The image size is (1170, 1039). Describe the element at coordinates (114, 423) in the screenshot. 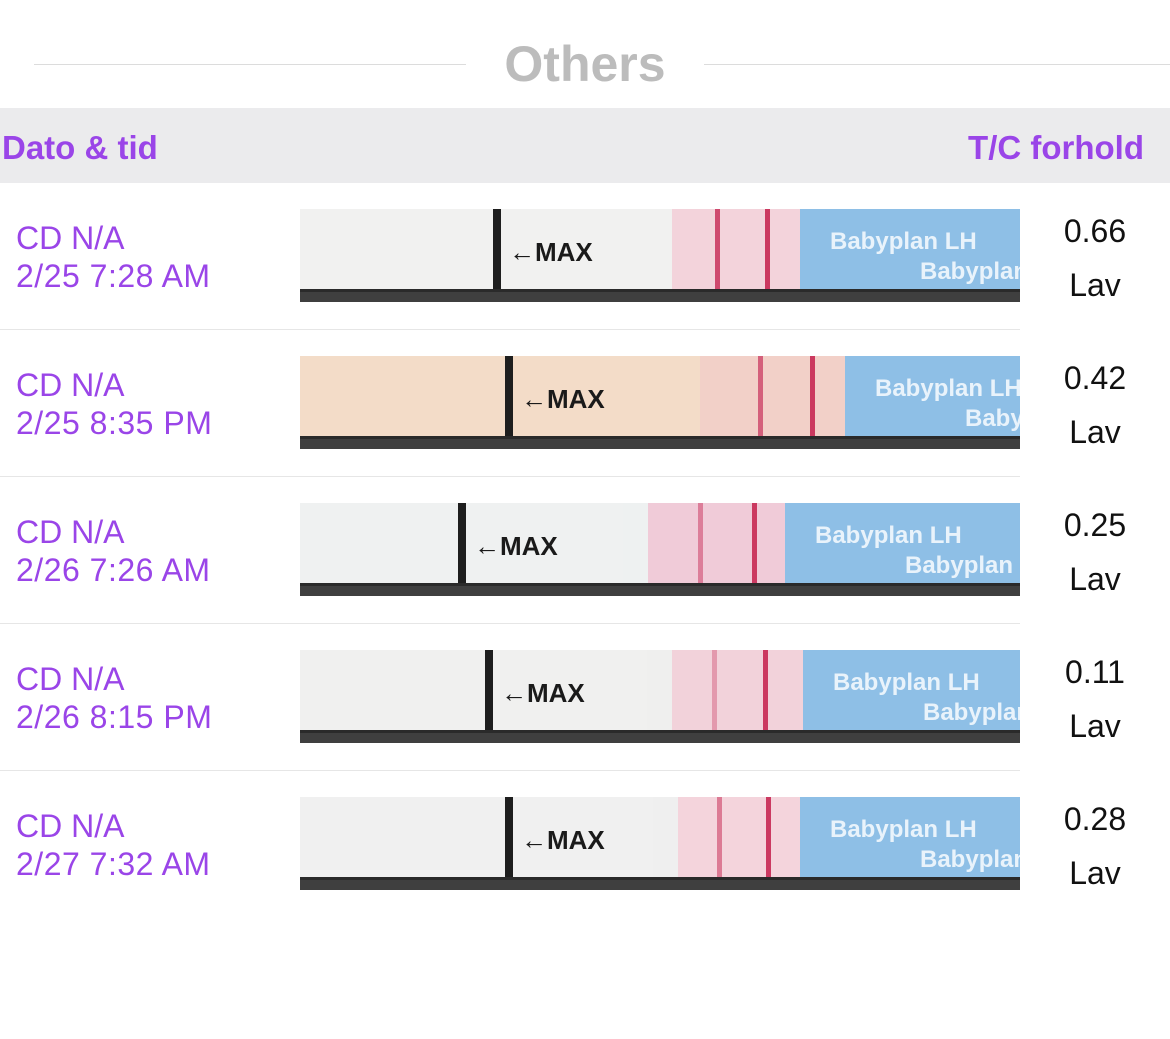

I see `test-datetime: 2/25 8:35 PM` at that location.